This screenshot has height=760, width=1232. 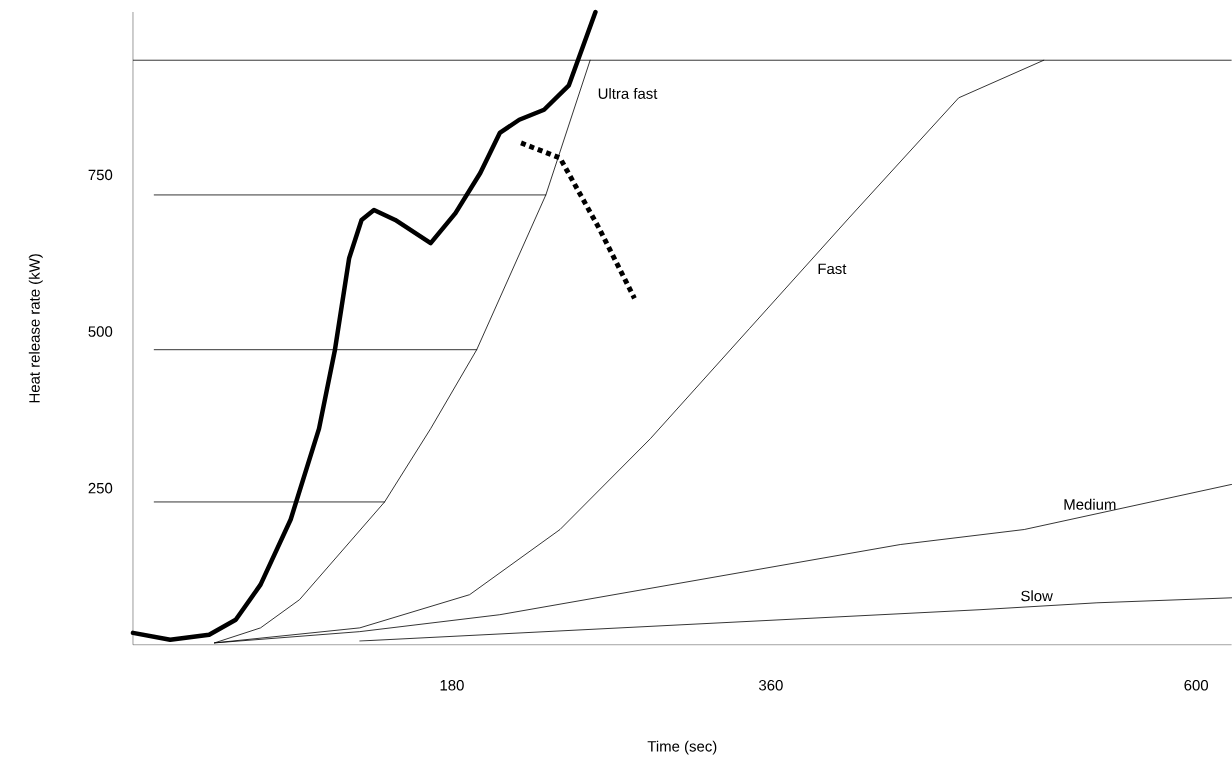 I want to click on x-tick-label: 180, so click(x=452, y=685).